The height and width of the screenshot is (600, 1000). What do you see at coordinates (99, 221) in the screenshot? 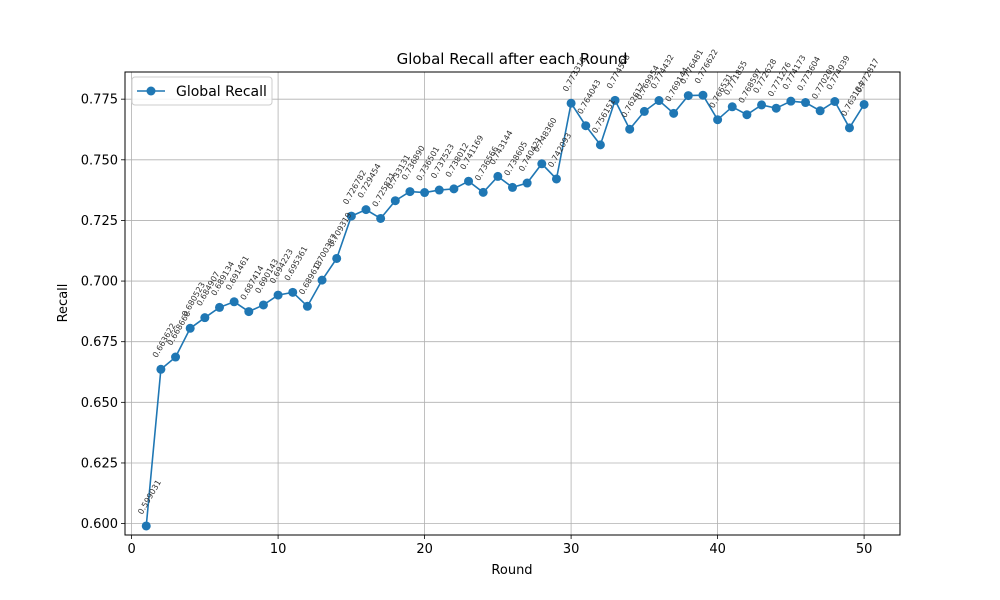
I see `y-tick-label: 0.725` at bounding box center [99, 221].